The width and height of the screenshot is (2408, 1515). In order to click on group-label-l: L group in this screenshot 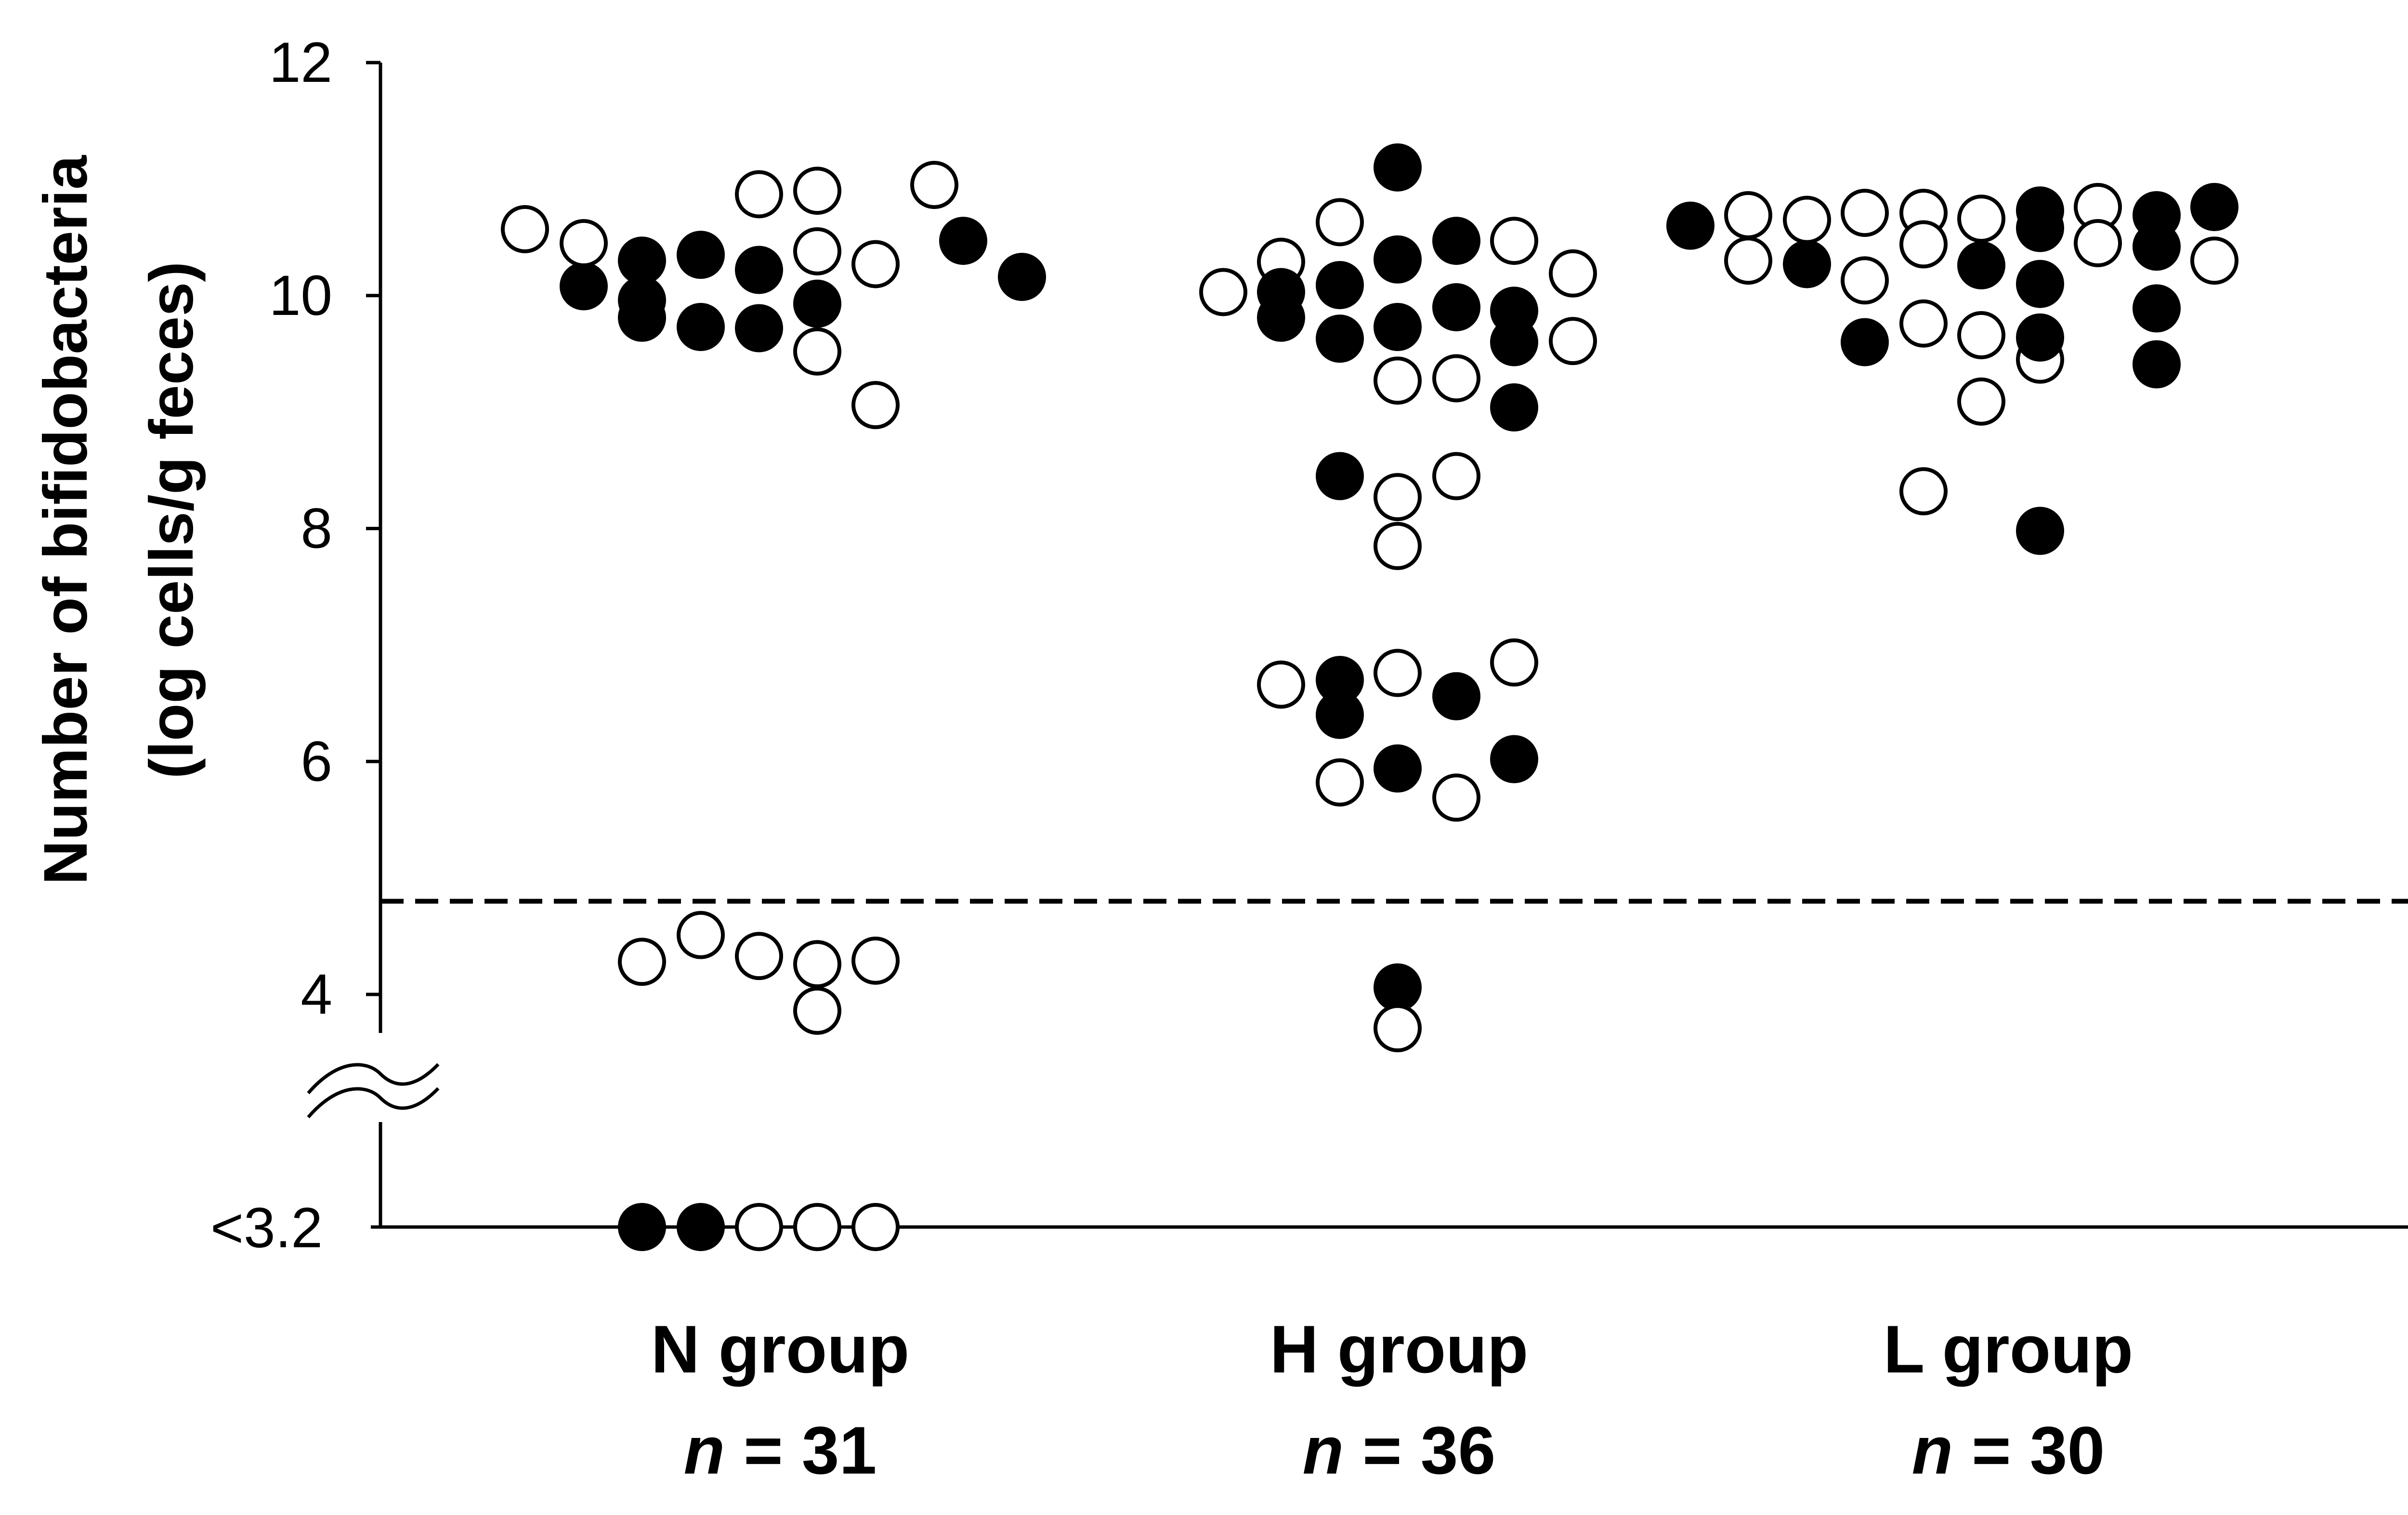, I will do `click(2008, 1349)`.